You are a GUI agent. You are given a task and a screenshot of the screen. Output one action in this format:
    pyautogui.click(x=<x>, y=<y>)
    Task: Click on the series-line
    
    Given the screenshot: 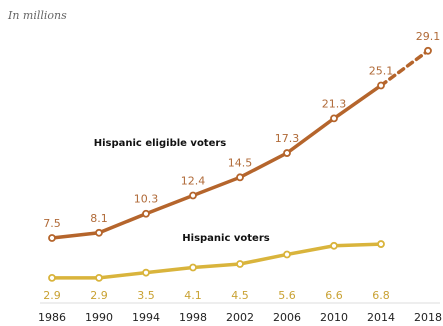 What is the action you would take?
    pyautogui.click(x=216, y=261)
    